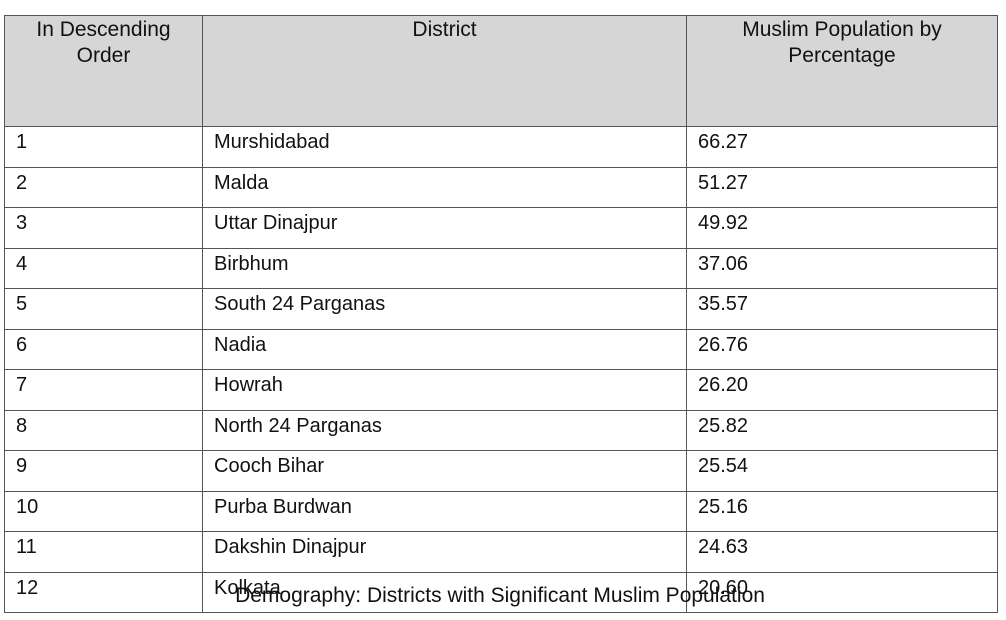 This screenshot has height=620, width=1006. Describe the element at coordinates (842, 71) in the screenshot. I see `header-percentage: Muslim Population by Percentage` at that location.